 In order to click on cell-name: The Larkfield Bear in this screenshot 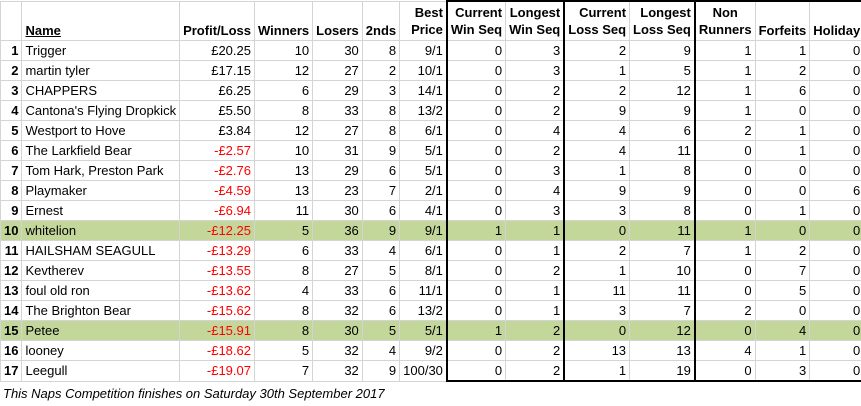, I will do `click(101, 150)`.